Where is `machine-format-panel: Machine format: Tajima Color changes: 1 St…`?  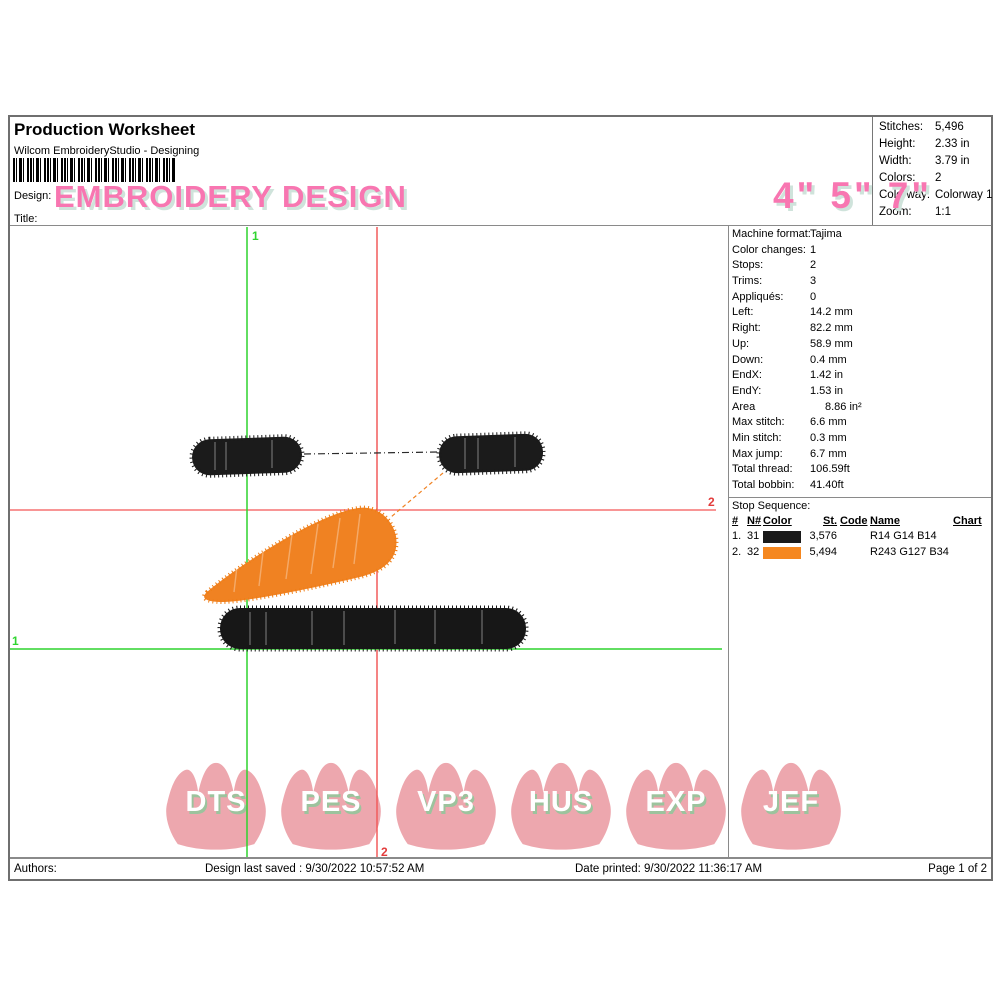 machine-format-panel: Machine format: Tajima Color changes: 1 St… is located at coordinates (861, 361).